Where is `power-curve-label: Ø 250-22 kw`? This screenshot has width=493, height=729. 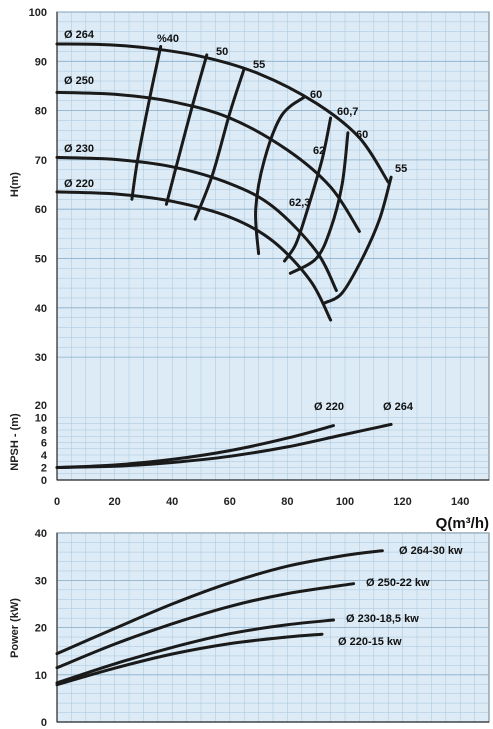 power-curve-label: Ø 250-22 kw is located at coordinates (398, 583).